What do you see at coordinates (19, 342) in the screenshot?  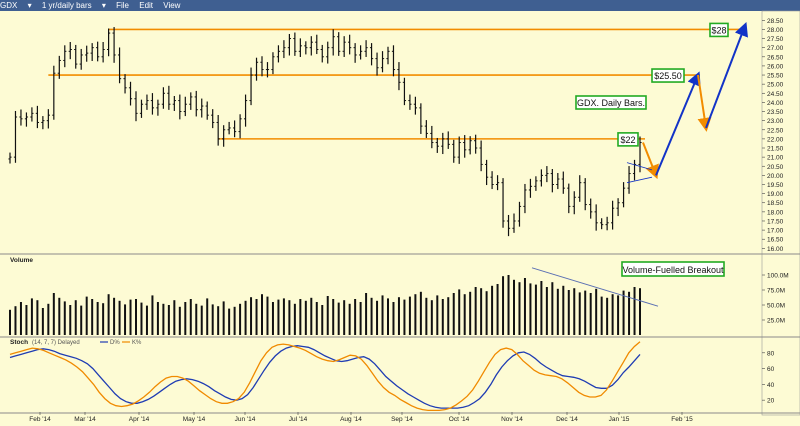 I see `stoch-pane-title: Stoch` at bounding box center [19, 342].